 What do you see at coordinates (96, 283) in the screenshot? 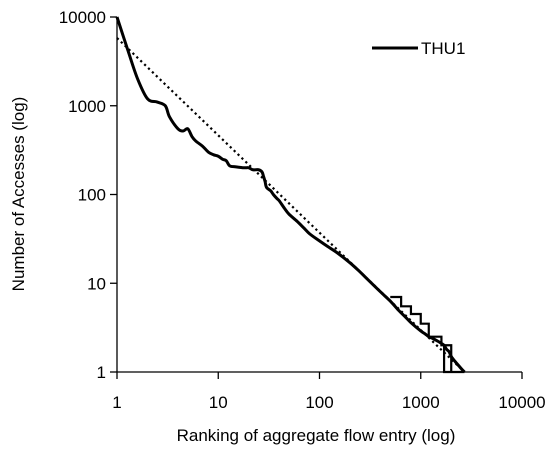
I see `y-tick-label: 10` at bounding box center [96, 283].